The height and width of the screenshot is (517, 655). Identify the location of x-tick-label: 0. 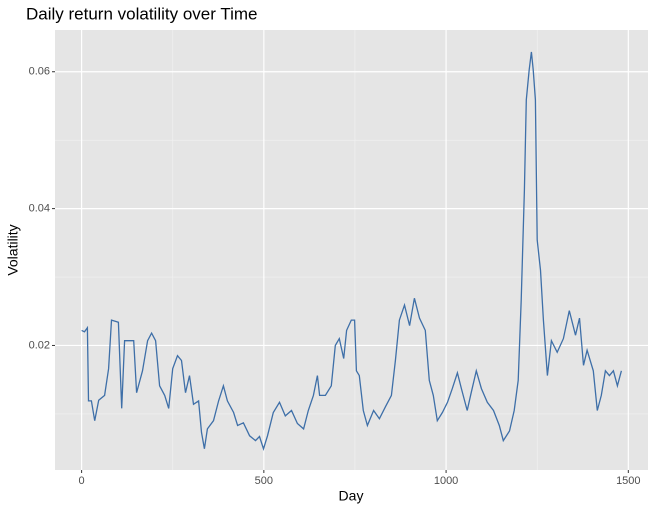
(82, 481).